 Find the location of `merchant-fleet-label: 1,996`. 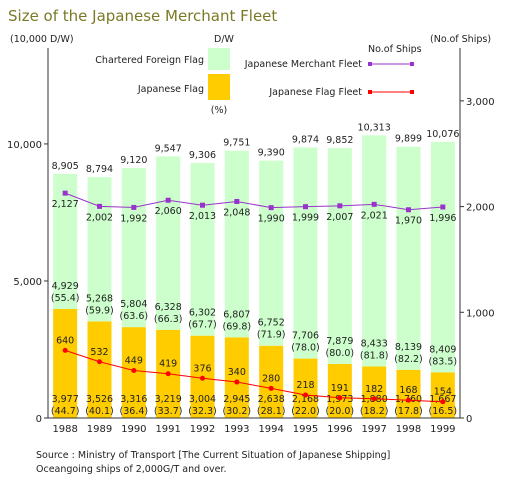

merchant-fleet-label: 1,996 is located at coordinates (442, 218).